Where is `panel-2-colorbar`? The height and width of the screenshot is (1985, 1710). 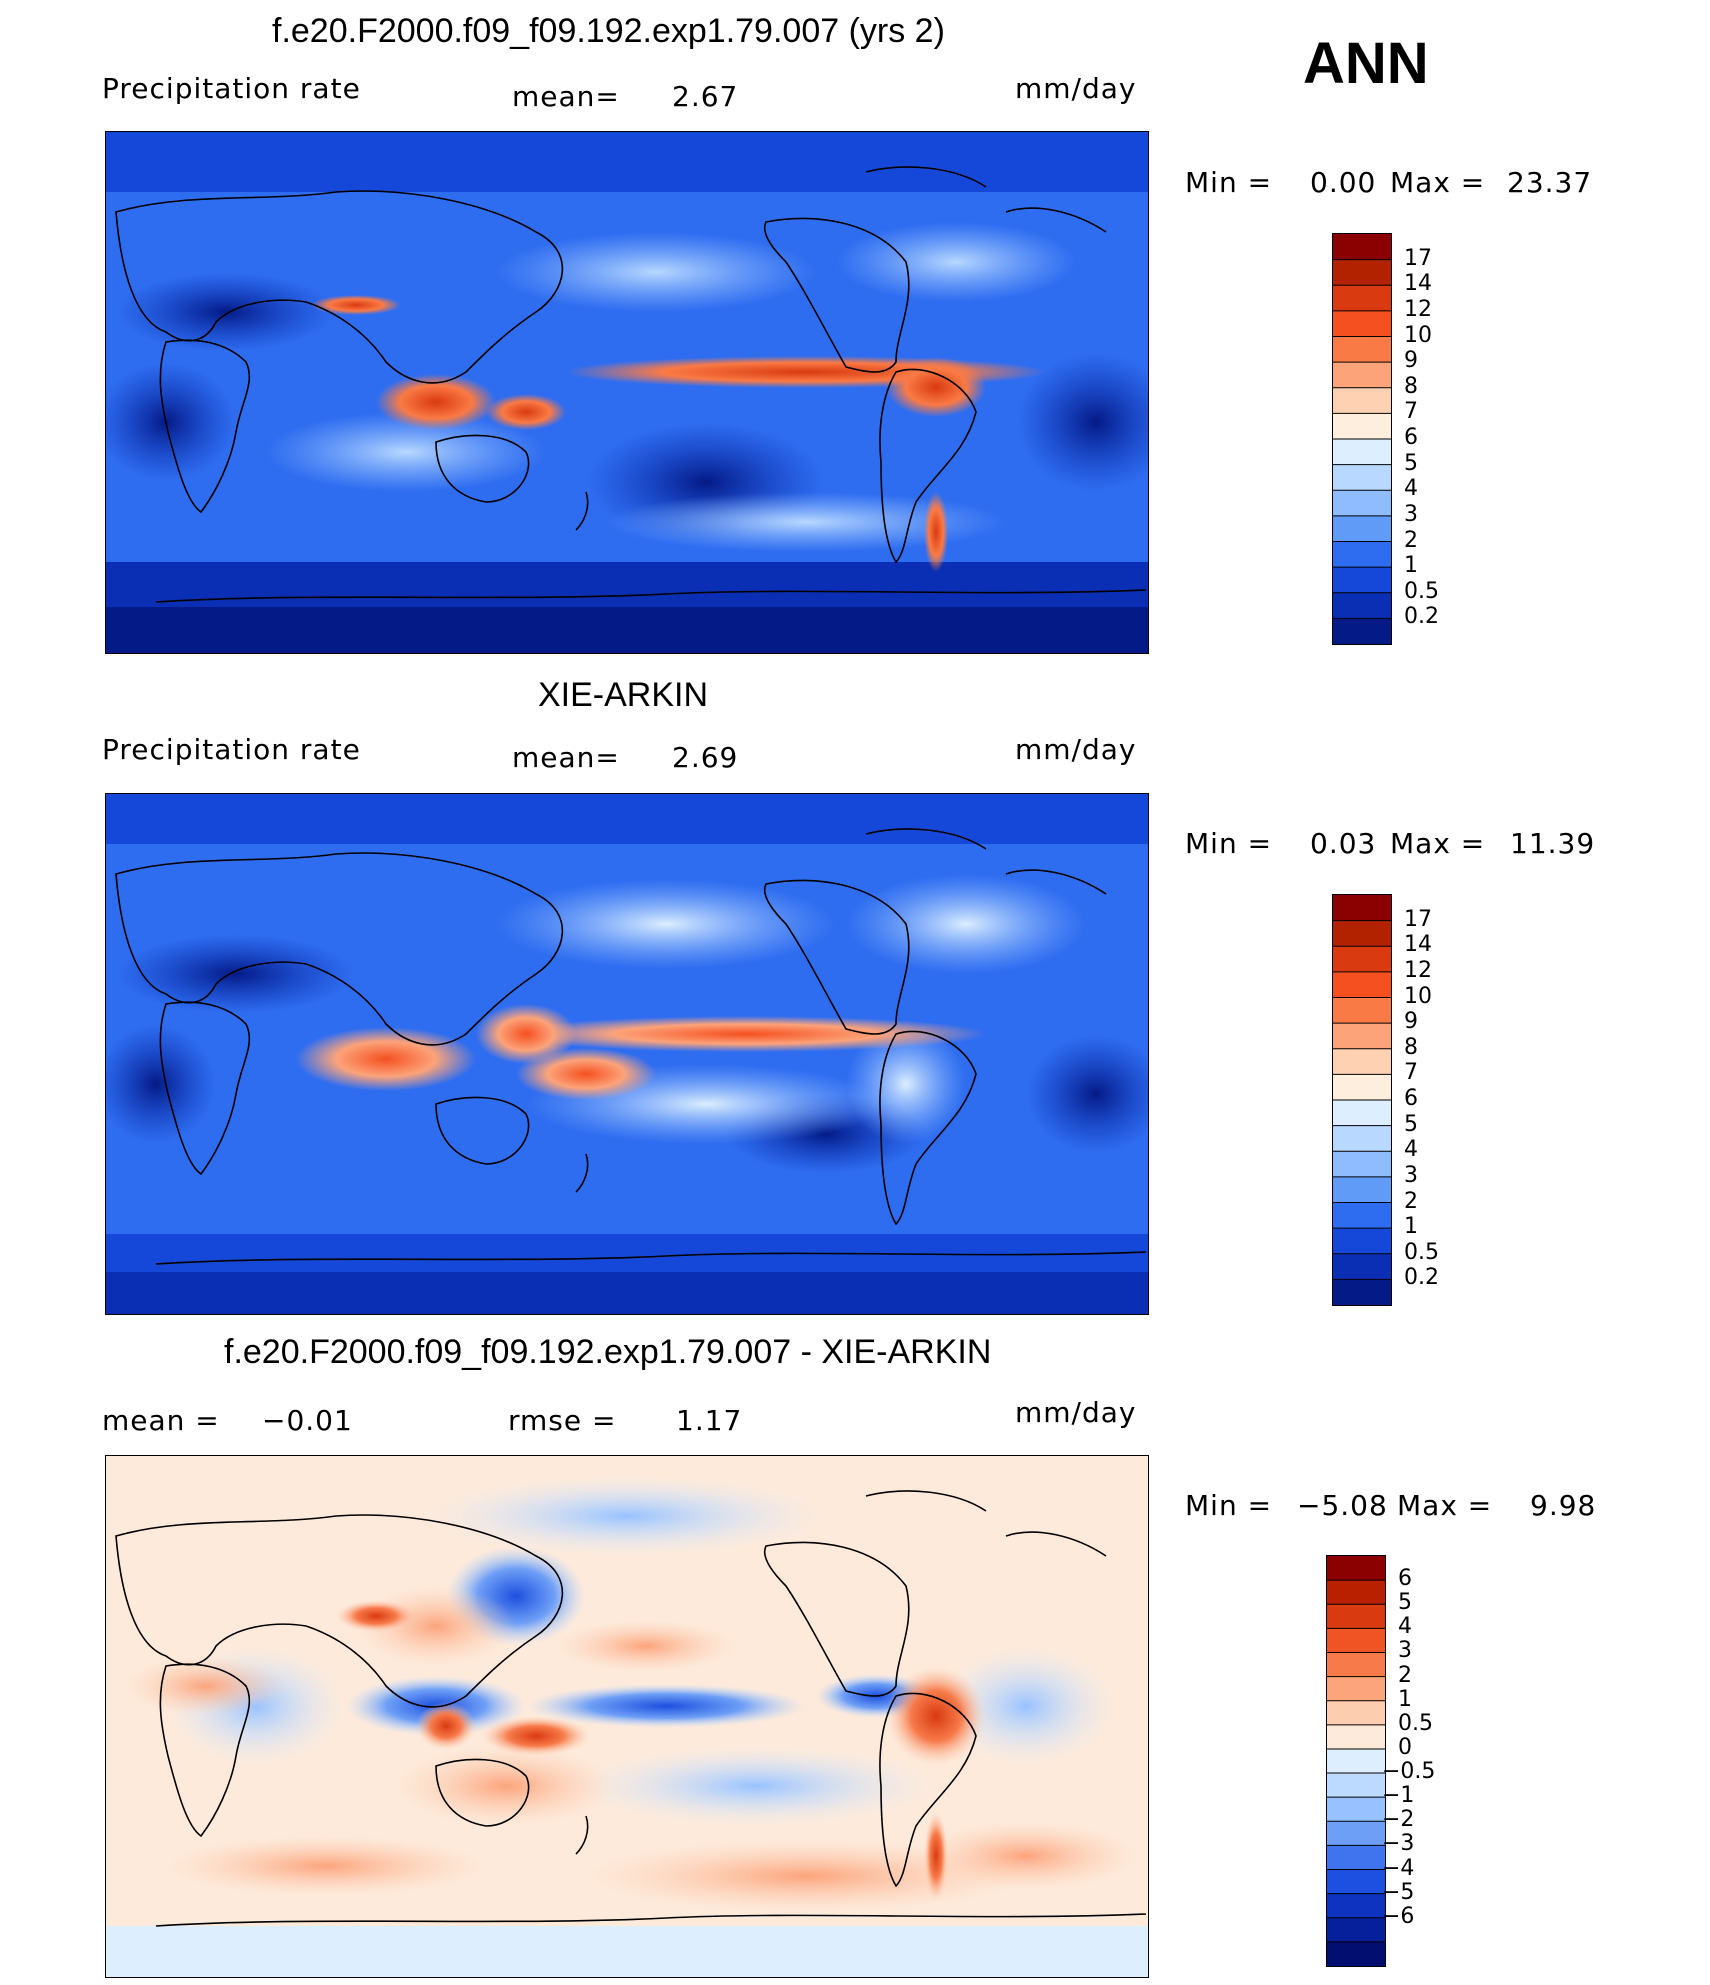
panel-2-colorbar is located at coordinates (1362, 1100).